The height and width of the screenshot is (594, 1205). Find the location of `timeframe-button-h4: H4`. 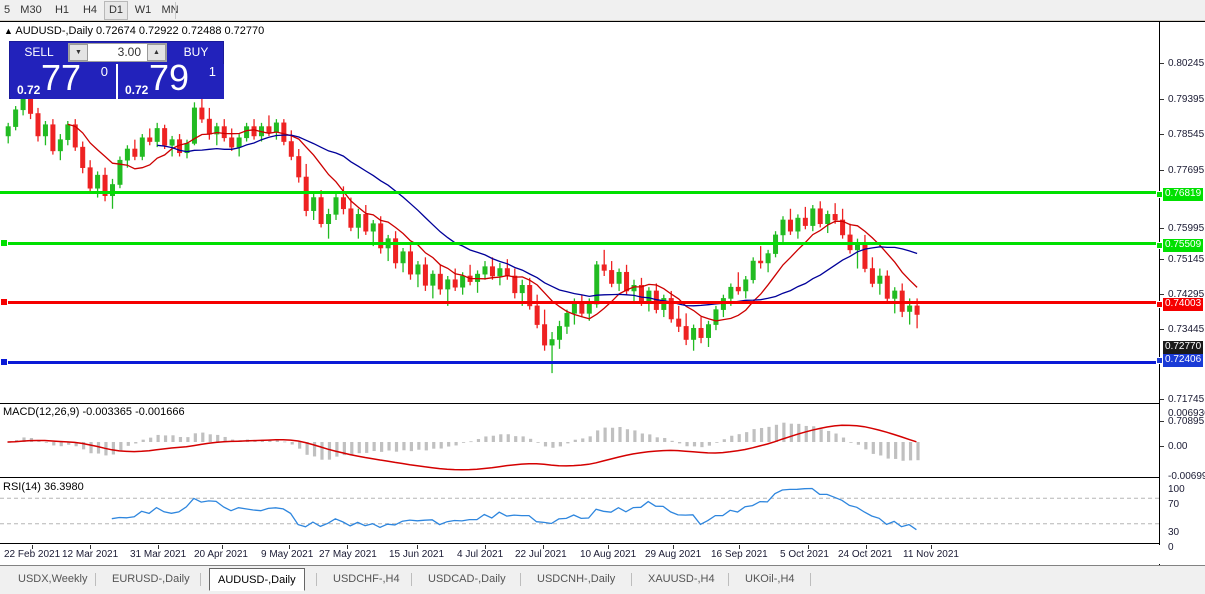

timeframe-button-h4: H4 is located at coordinates (90, 10).